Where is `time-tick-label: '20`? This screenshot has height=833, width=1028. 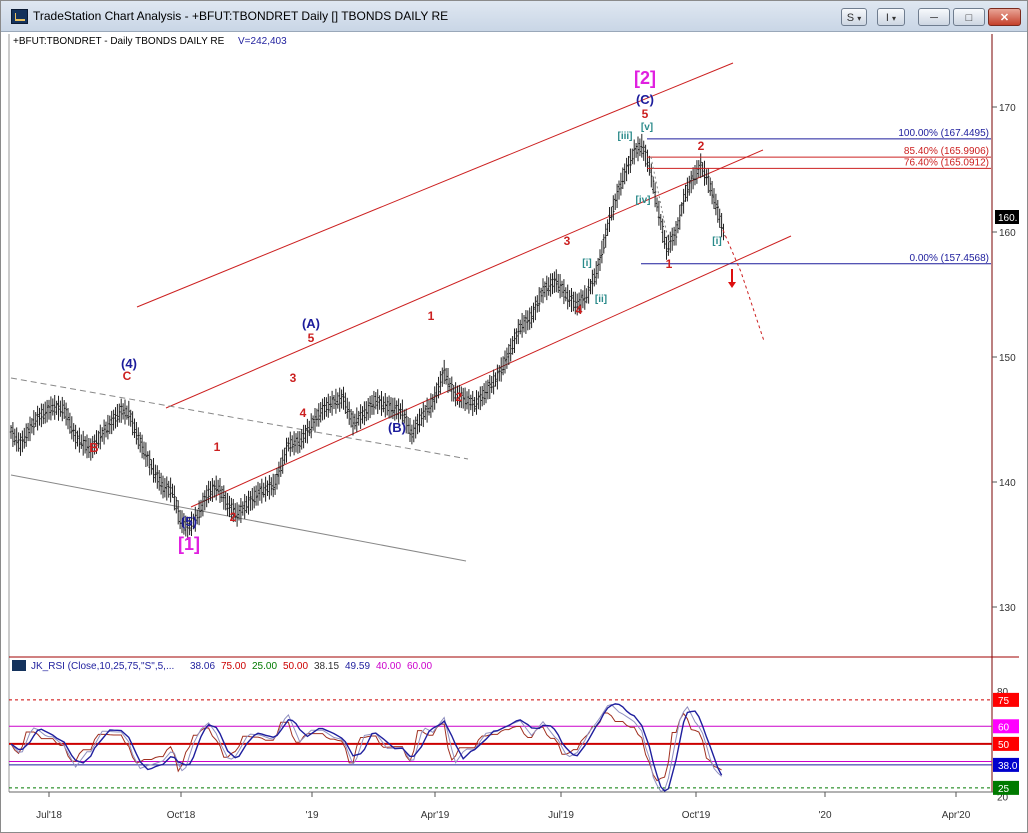
time-tick-label: '20 is located at coordinates (824, 815).